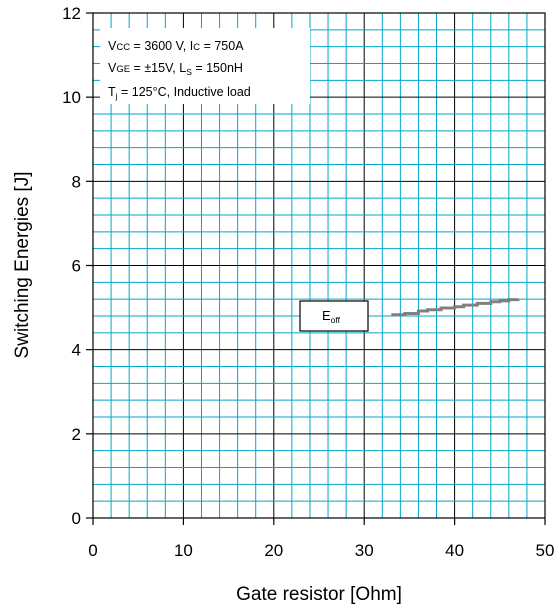  What do you see at coordinates (71, 97) in the screenshot?
I see `y-tick-label: 10` at bounding box center [71, 97].